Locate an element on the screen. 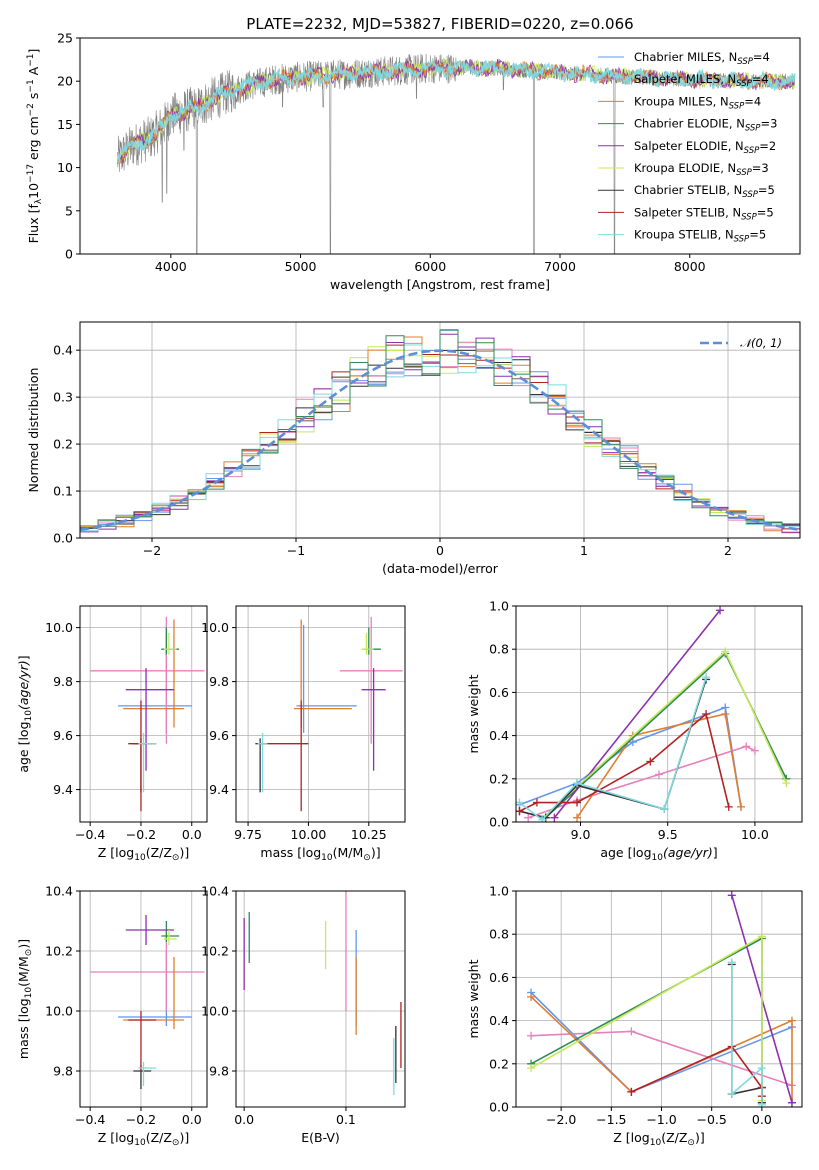 The width and height of the screenshot is (819, 1170). age_vs_Z-xtick-label: −0.4 is located at coordinates (90, 834).